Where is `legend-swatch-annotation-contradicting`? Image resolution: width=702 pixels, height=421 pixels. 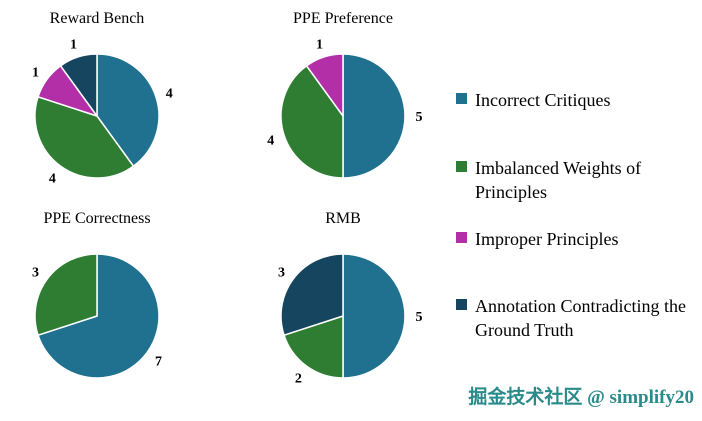 legend-swatch-annotation-contradicting is located at coordinates (461, 304).